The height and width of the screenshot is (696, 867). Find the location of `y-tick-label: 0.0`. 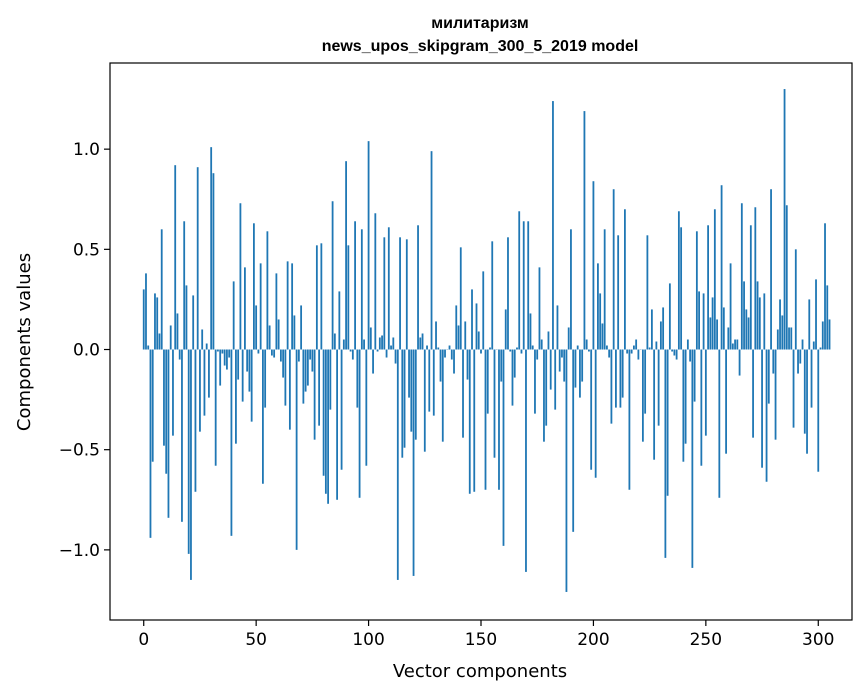

y-tick-label: 0.0 is located at coordinates (86, 351).